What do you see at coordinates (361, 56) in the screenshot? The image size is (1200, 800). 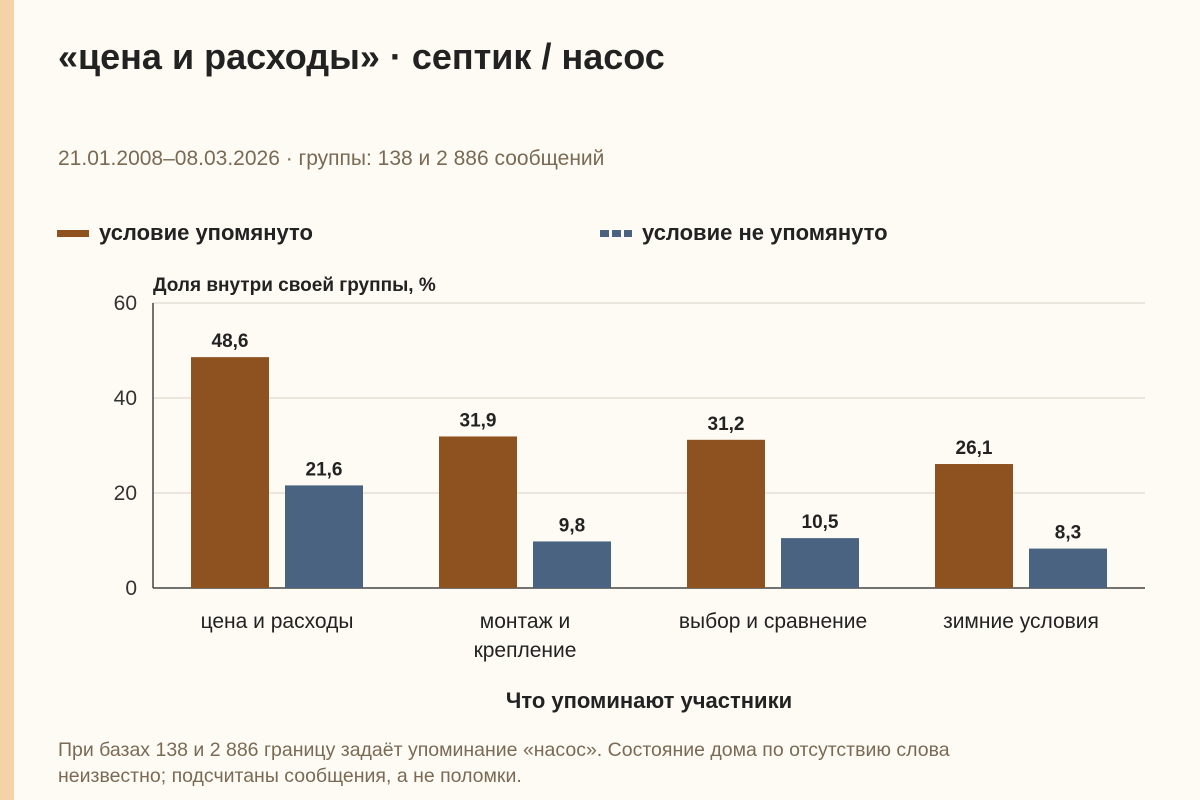 I see `chart-title: «цена и расходы» · септик / насос` at bounding box center [361, 56].